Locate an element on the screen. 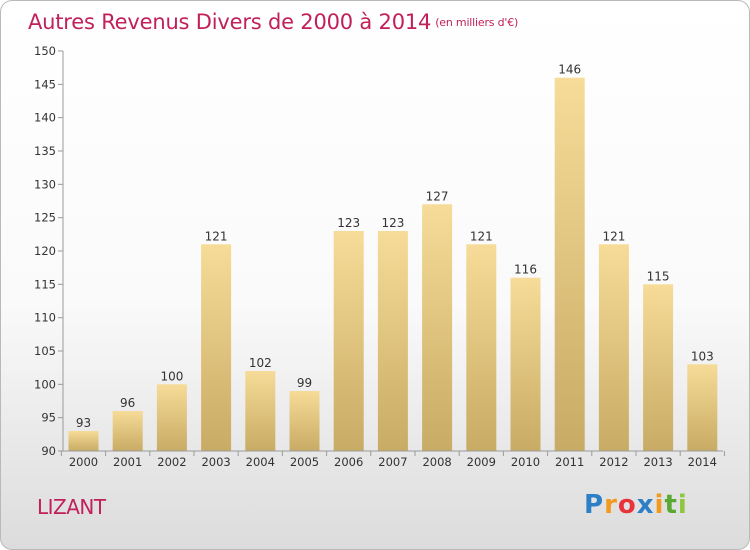 The image size is (750, 550). x-tick-label-2005: 2005 is located at coordinates (304, 462).